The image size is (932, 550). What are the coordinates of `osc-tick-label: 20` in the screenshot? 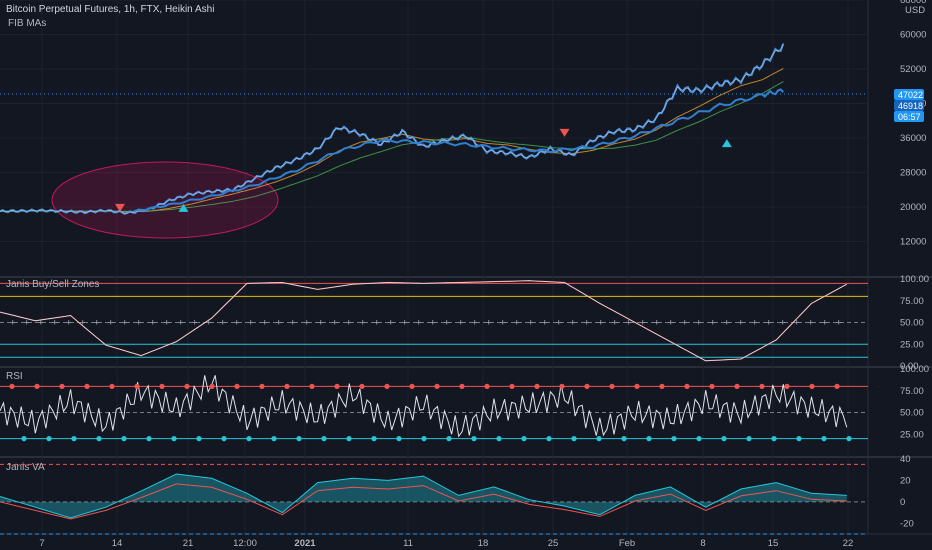 It's located at (905, 480).